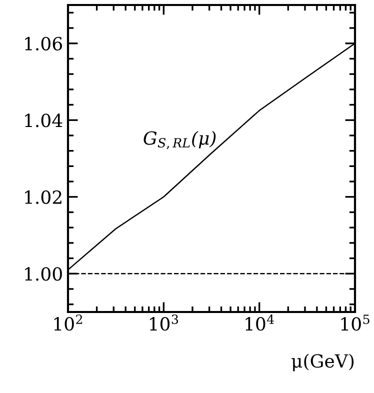 Image resolution: width=374 pixels, height=393 pixels. What do you see at coordinates (43, 197) in the screenshot?
I see `y-tick-label: 1.02` at bounding box center [43, 197].